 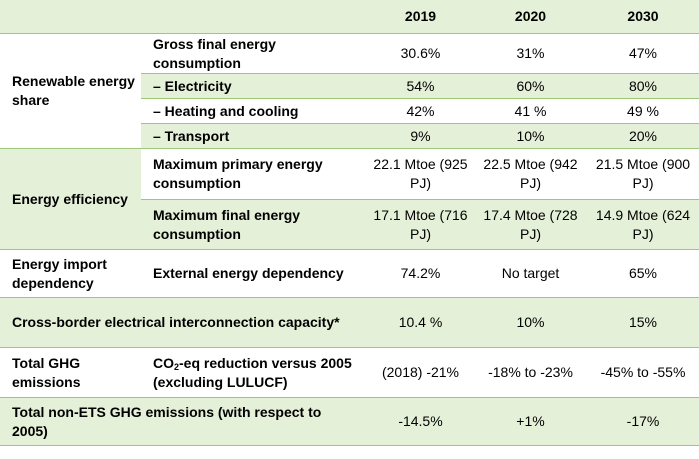 I want to click on header-row: 2019 2020 2030, so click(x=349, y=17).